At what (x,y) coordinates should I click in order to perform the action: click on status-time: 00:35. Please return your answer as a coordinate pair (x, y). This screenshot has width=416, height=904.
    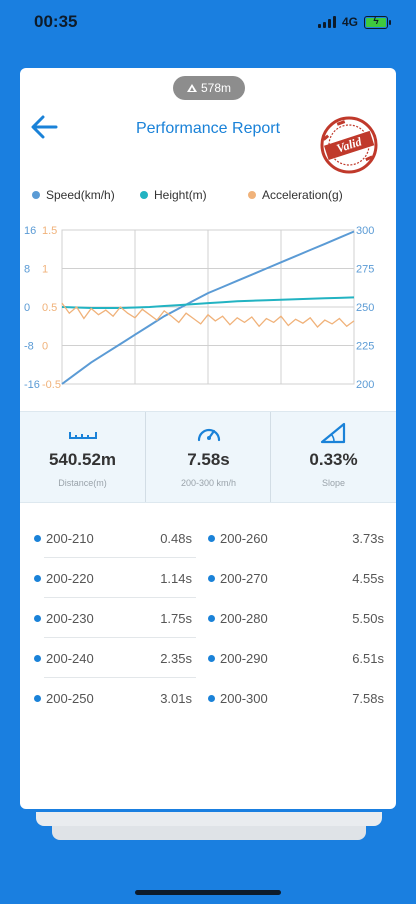
    Looking at the image, I should click on (56, 21).